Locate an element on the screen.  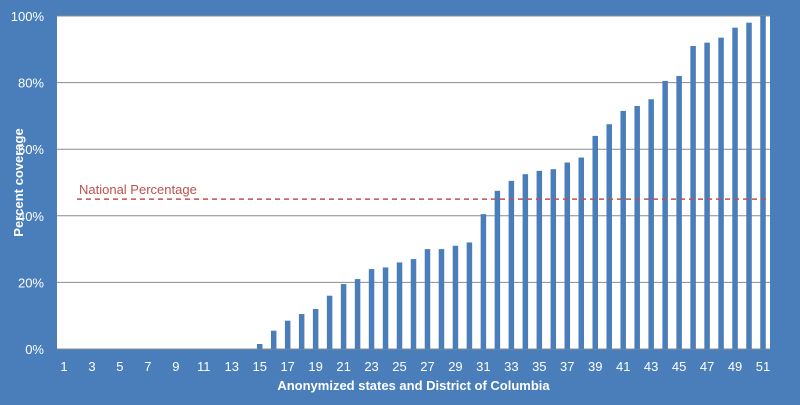
y-tick-labels: 0% 20% 40% 60% 80% 100% is located at coordinates (28, 183).